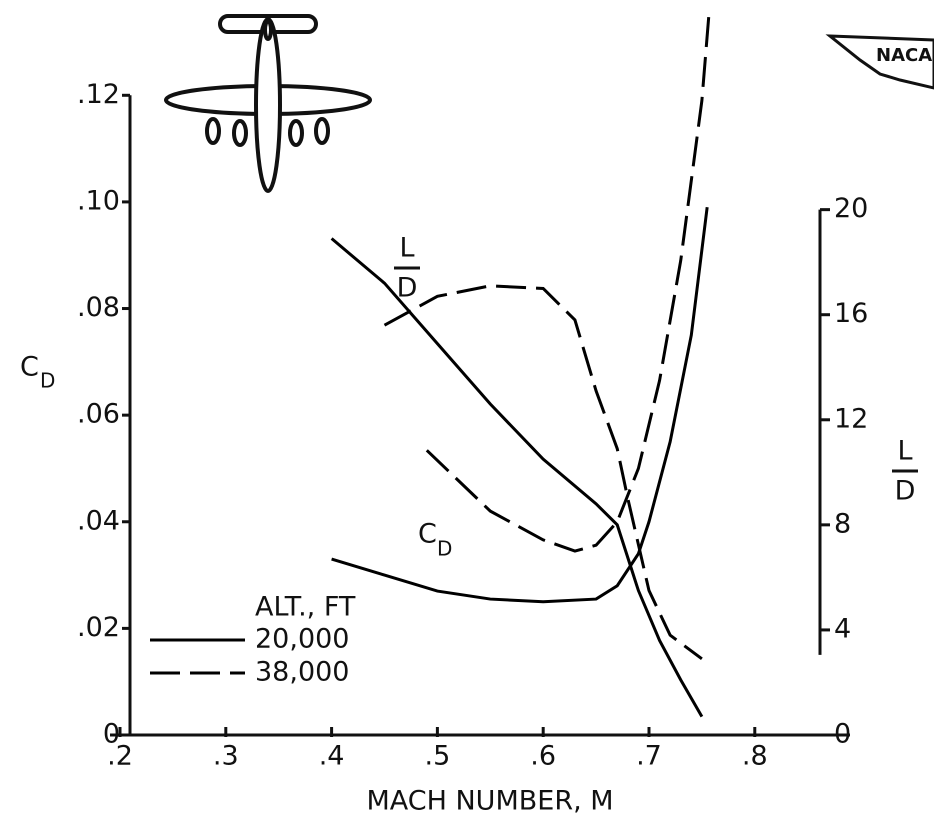 The image size is (934, 824). What do you see at coordinates (98, 307) in the screenshot?
I see `y-tick-label: .08` at bounding box center [98, 307].